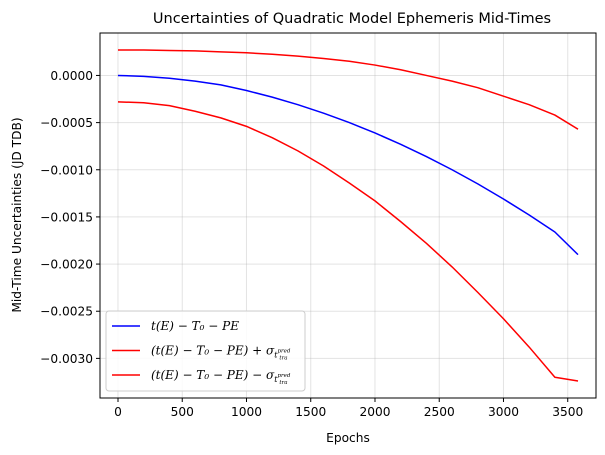  What do you see at coordinates (195, 326) in the screenshot?
I see `legend-label: t(E) − T₀ − PE` at bounding box center [195, 326].